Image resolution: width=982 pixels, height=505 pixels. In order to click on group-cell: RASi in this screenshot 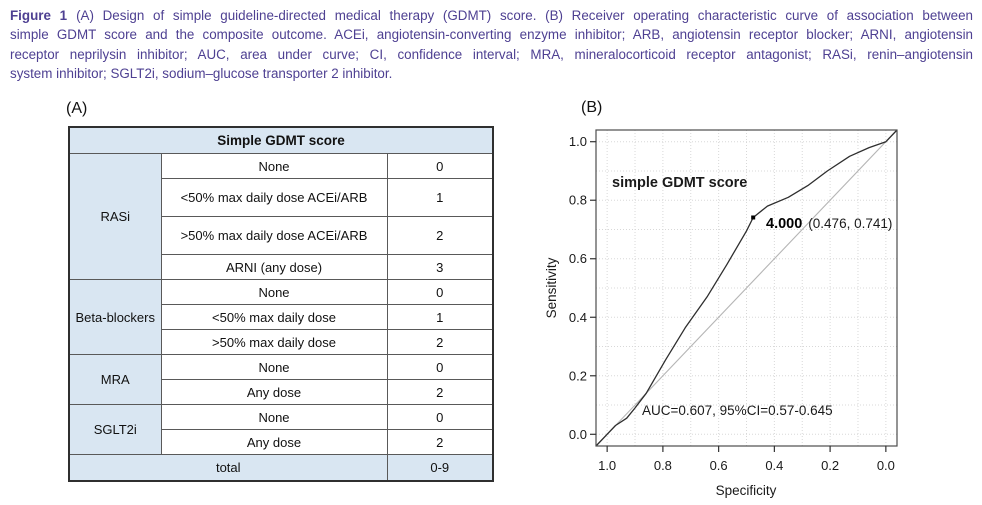, I will do `click(115, 216)`.